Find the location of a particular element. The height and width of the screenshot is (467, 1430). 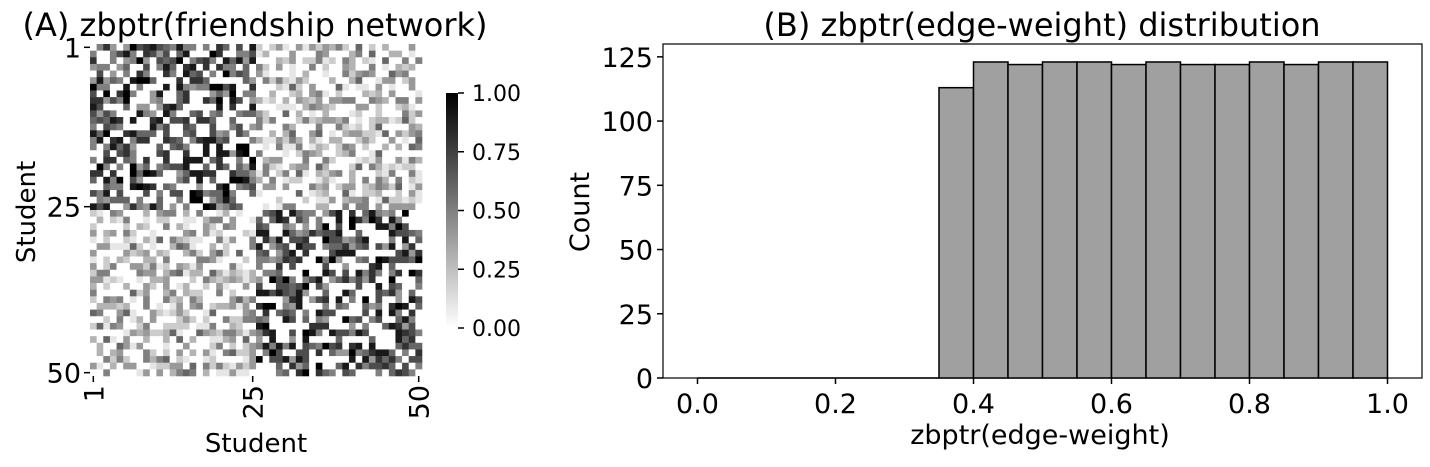

heatmap-y-tick-label: 25 is located at coordinates (64, 208).